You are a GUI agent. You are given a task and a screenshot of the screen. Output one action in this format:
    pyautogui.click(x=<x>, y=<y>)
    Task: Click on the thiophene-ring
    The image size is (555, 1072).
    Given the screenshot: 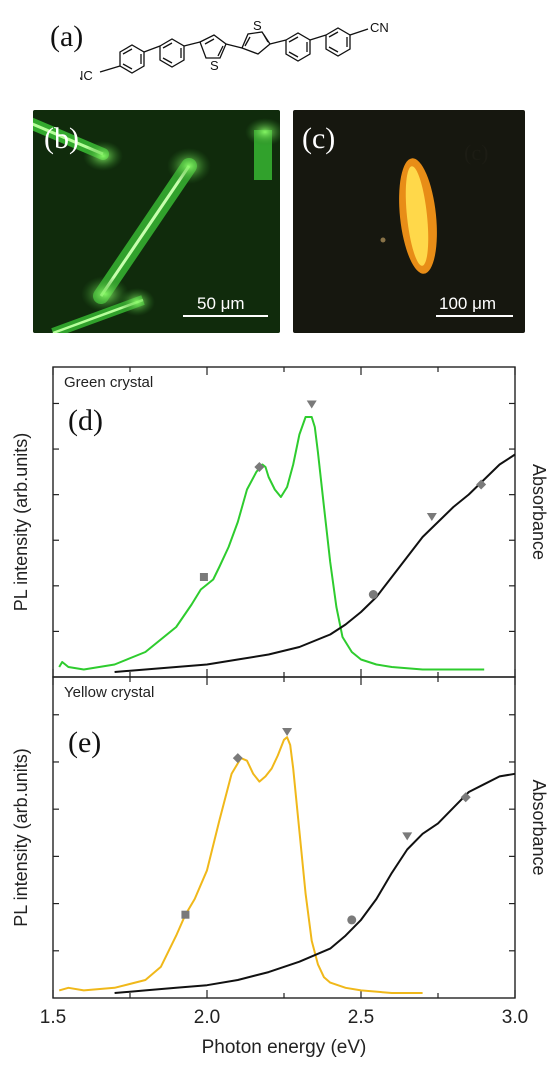 What is the action you would take?
    pyautogui.click(x=213, y=46)
    